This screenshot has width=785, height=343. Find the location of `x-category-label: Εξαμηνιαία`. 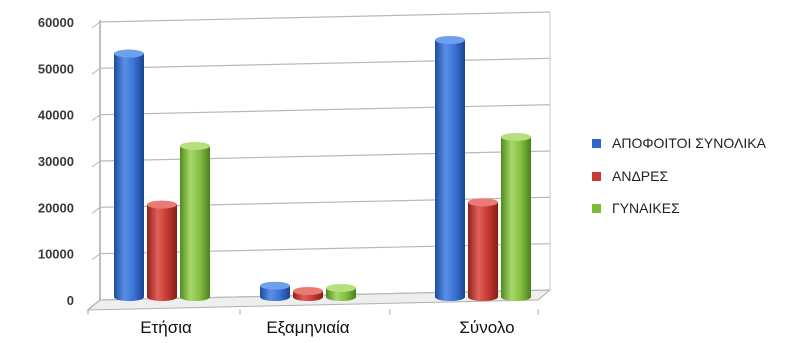

x-category-label: Εξαμηνιαία is located at coordinates (307, 327).